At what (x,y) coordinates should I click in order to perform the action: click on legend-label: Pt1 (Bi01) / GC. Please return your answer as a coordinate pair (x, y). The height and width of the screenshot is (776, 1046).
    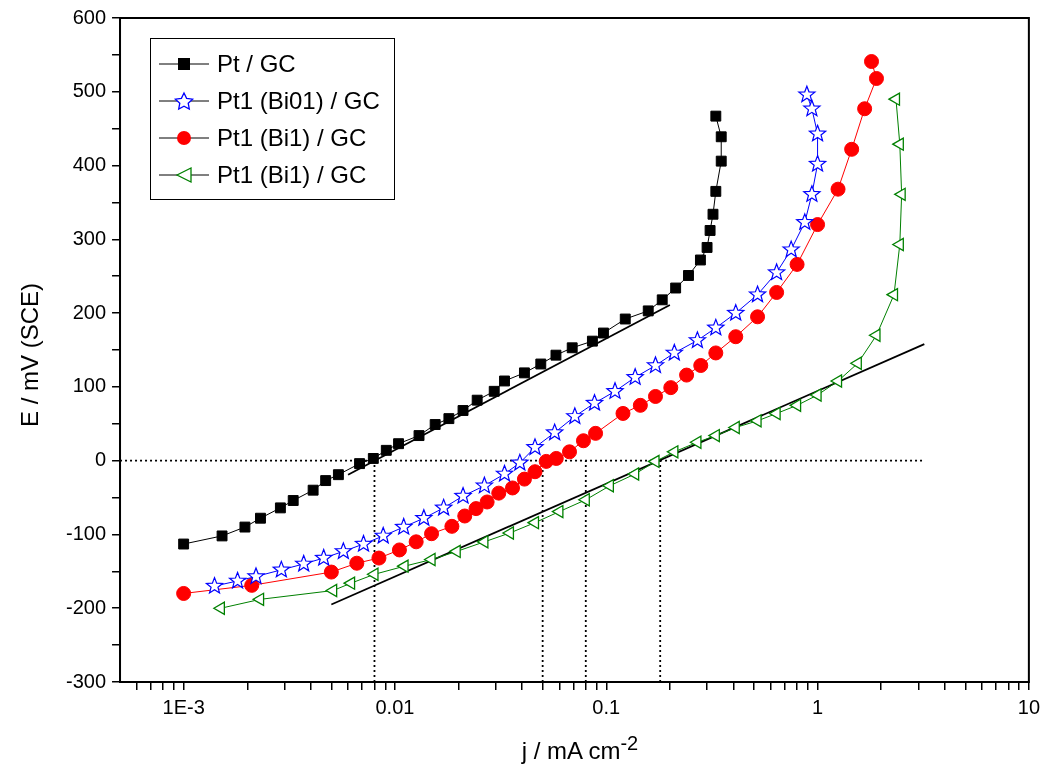
    Looking at the image, I should click on (298, 100).